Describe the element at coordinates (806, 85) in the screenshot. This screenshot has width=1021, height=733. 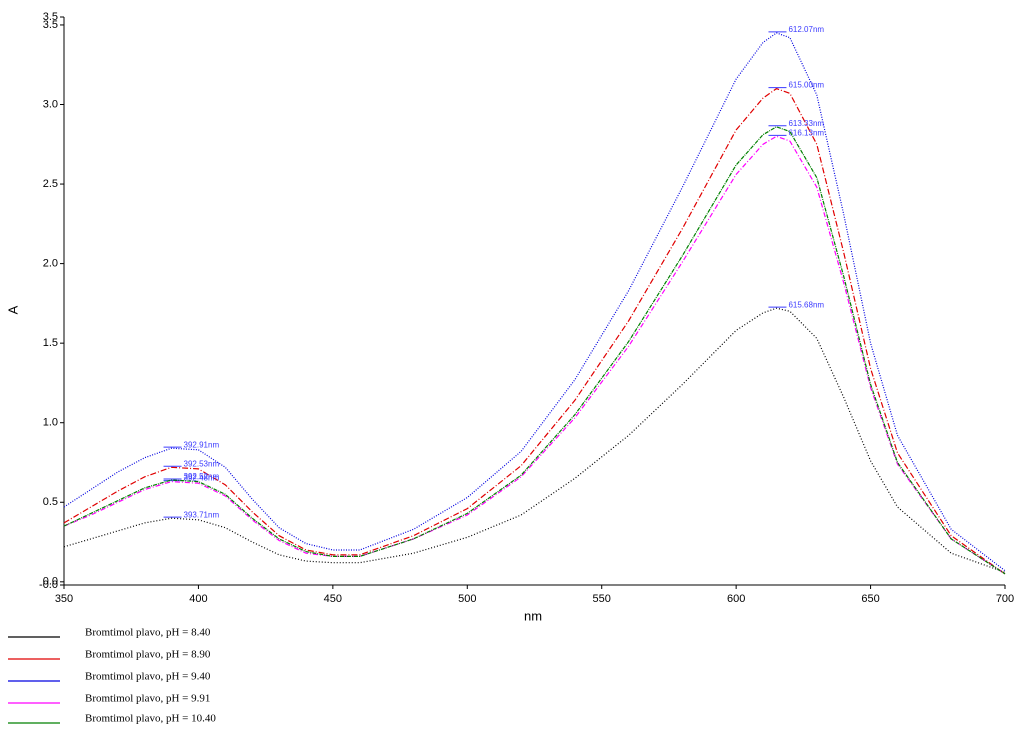
I see `peak-label: 615.00nm` at that location.